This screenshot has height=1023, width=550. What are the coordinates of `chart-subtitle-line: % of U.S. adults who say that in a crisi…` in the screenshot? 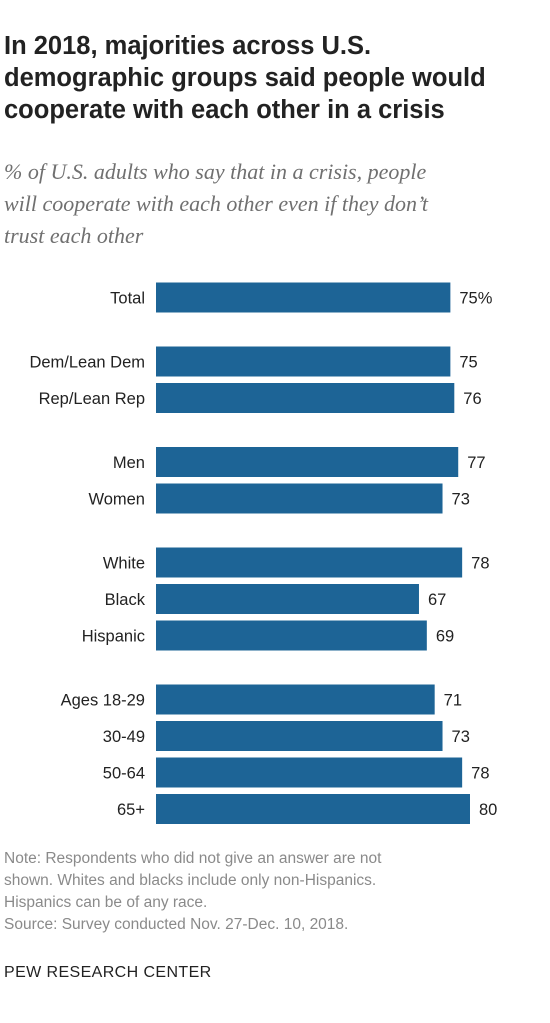 It's located at (215, 171).